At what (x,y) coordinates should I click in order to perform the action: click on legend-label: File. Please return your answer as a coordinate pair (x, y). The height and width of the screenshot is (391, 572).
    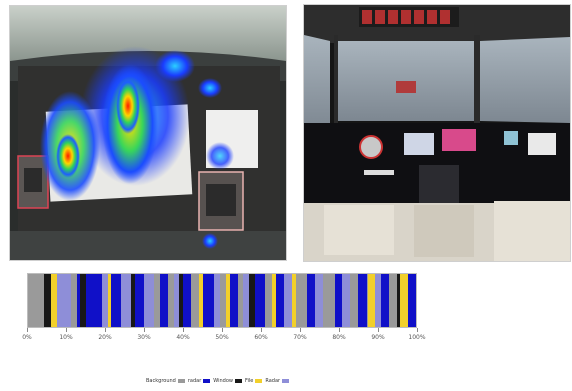
    Looking at the image, I should click on (249, 381).